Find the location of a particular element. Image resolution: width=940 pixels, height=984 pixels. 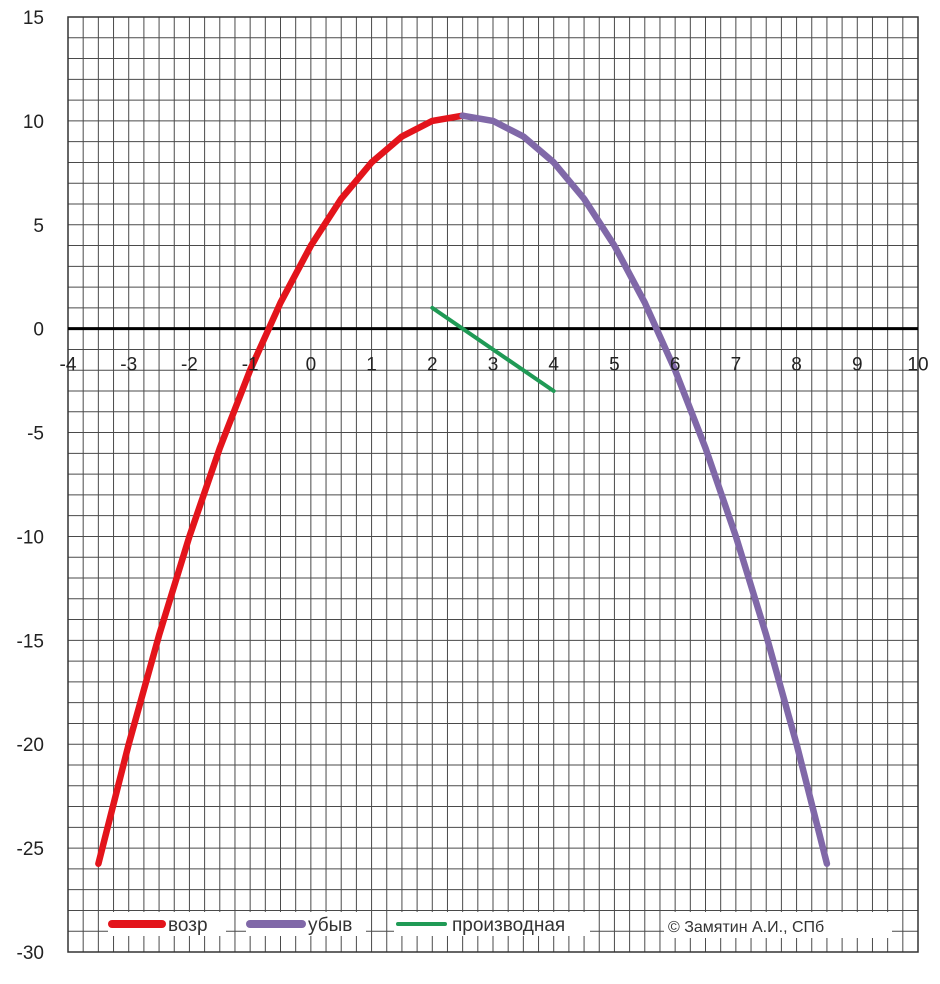

x-tick-label: 6 is located at coordinates (675, 365).